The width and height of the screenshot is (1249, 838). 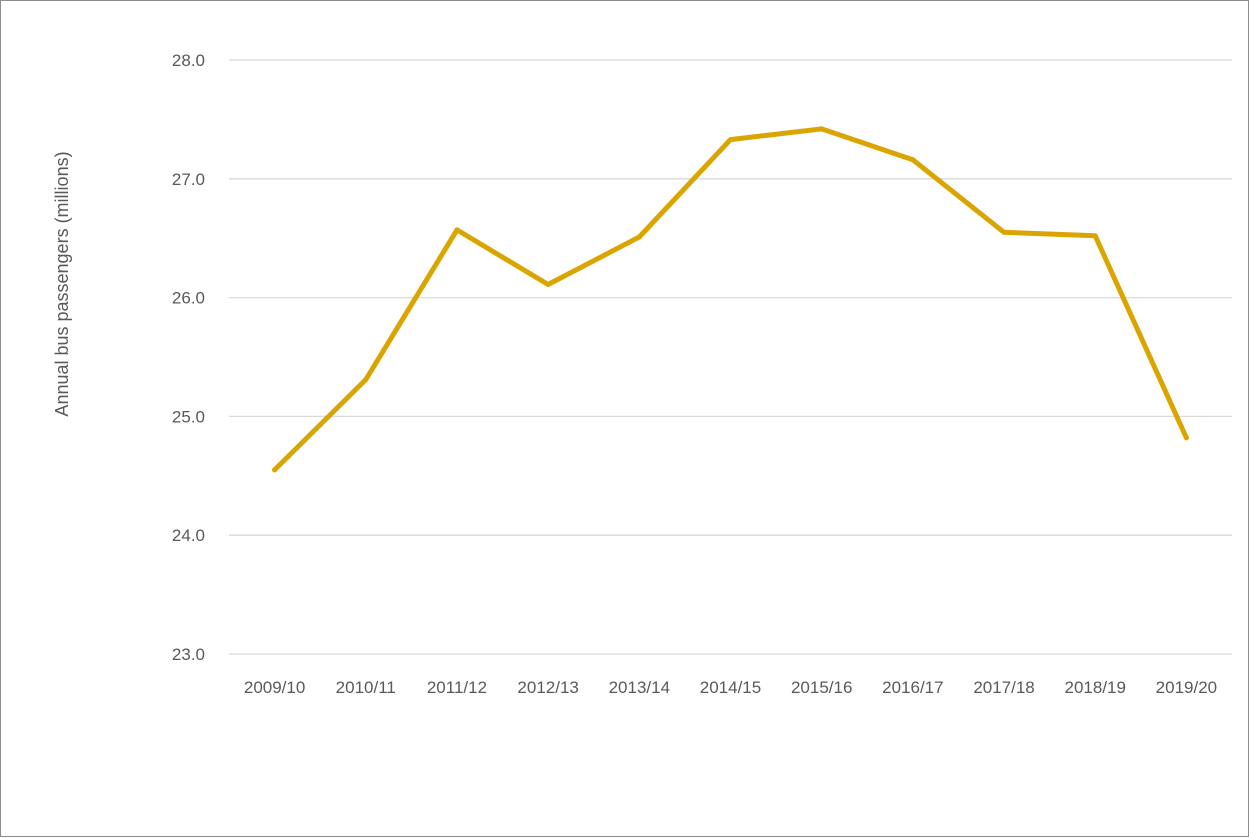 I want to click on y-axis-title: Annual bus passengers (millions), so click(x=62, y=283).